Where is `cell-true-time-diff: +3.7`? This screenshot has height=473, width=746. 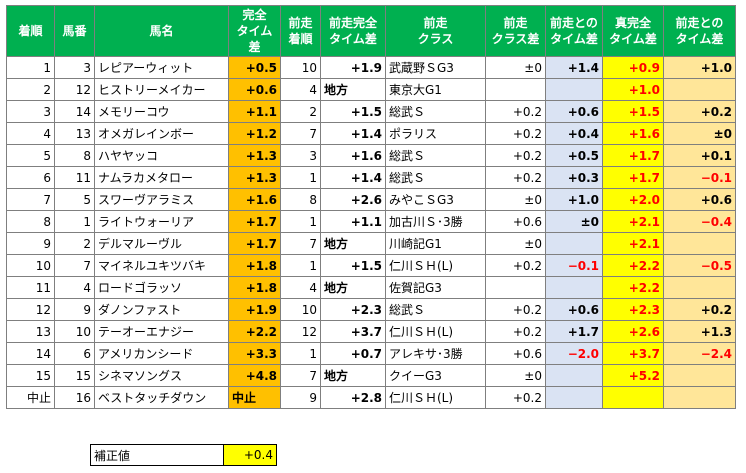
cell-true-time-diff: +3.7 is located at coordinates (633, 353).